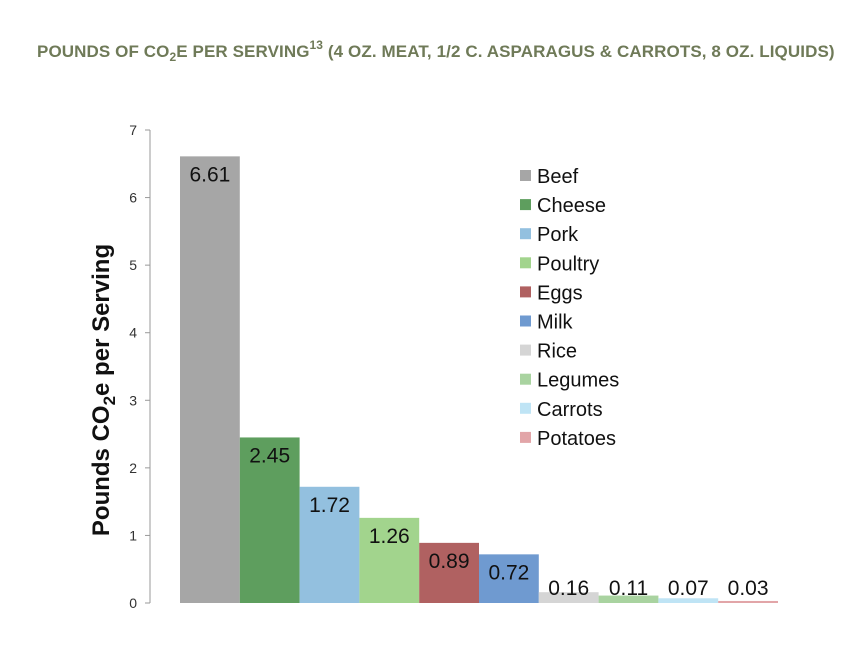 This screenshot has width=856, height=650. Describe the element at coordinates (525, 408) in the screenshot. I see `legend-swatch-carrots` at that location.